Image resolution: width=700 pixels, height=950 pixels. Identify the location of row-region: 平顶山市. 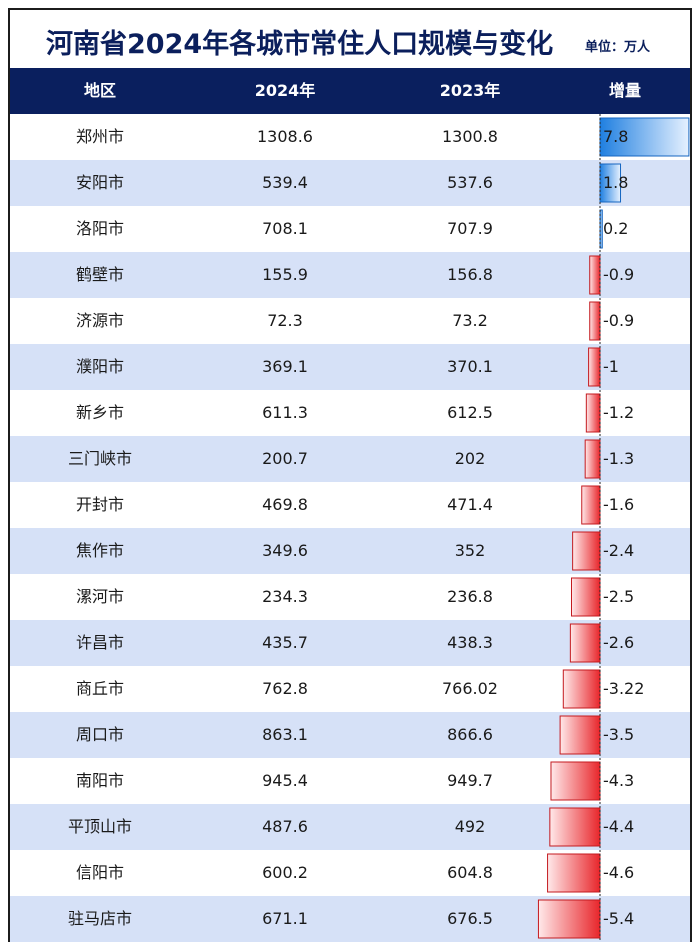
(99, 826).